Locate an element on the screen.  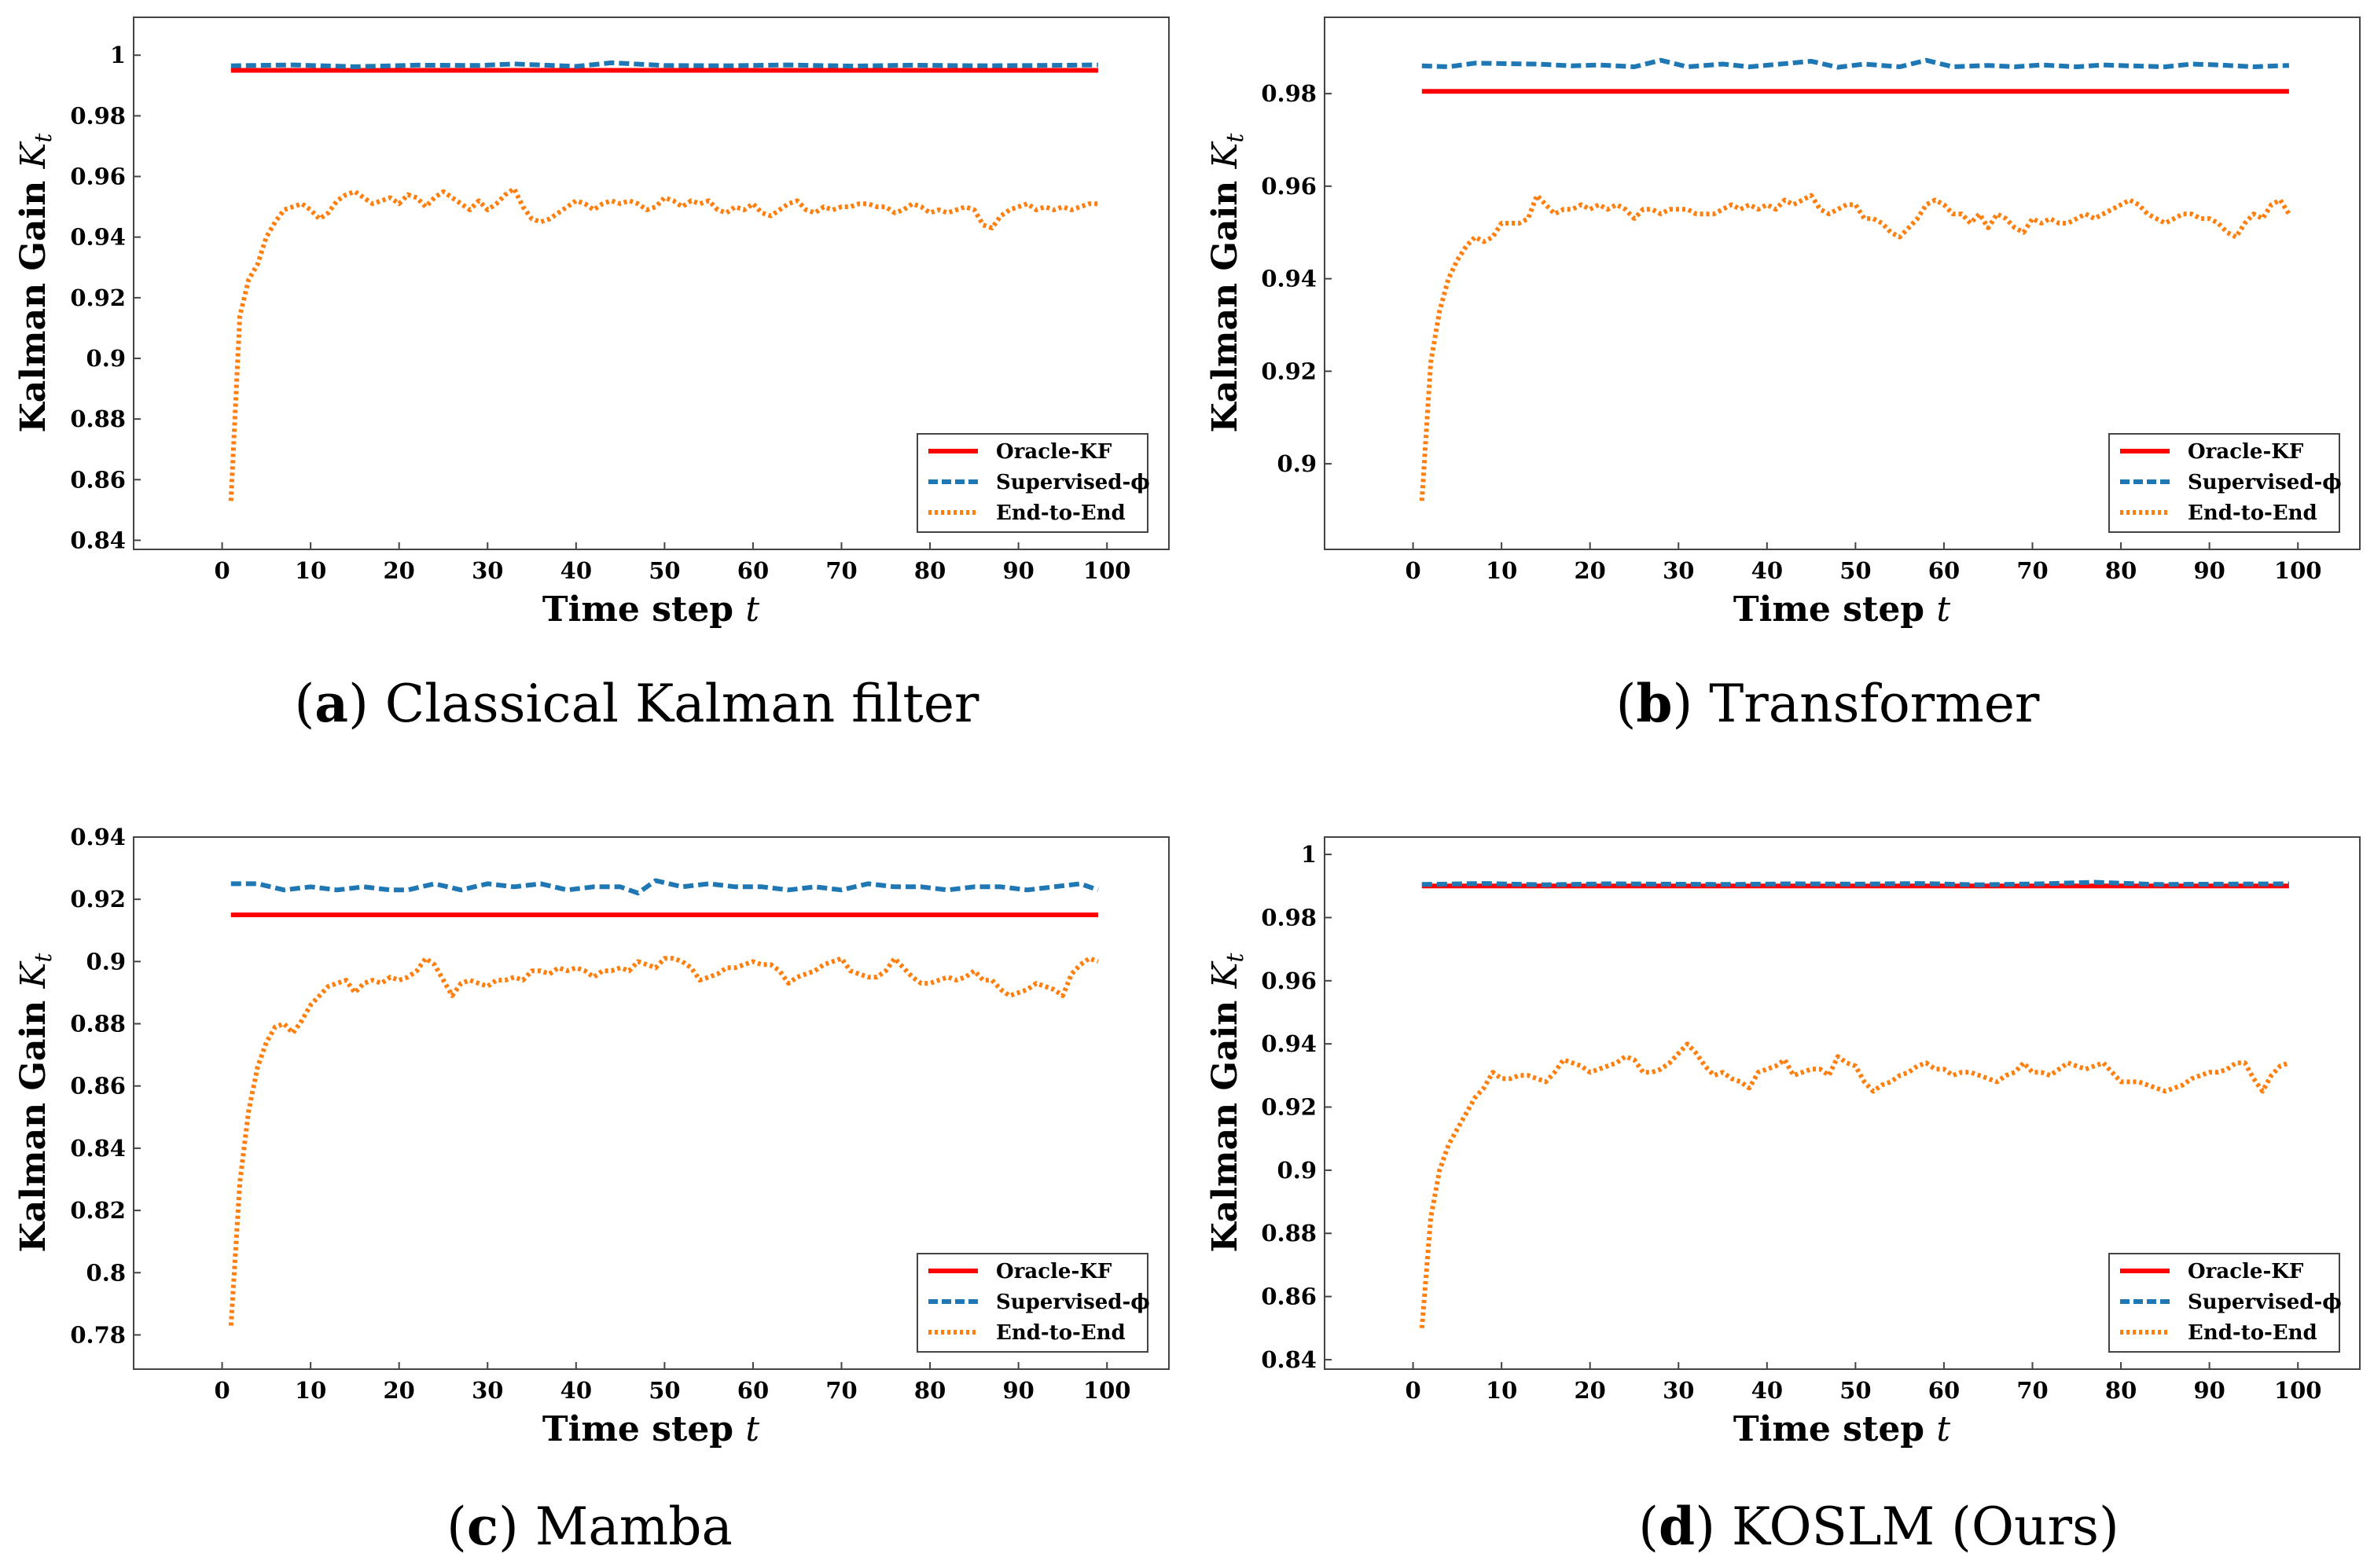
caption-title: Mamba is located at coordinates (634, 1526).